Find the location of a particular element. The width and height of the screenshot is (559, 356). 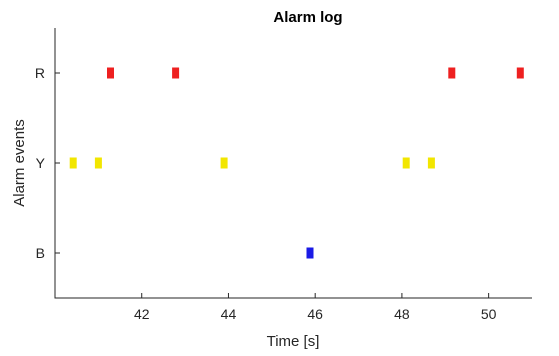

chart-title: Alarm log is located at coordinates (307, 17).